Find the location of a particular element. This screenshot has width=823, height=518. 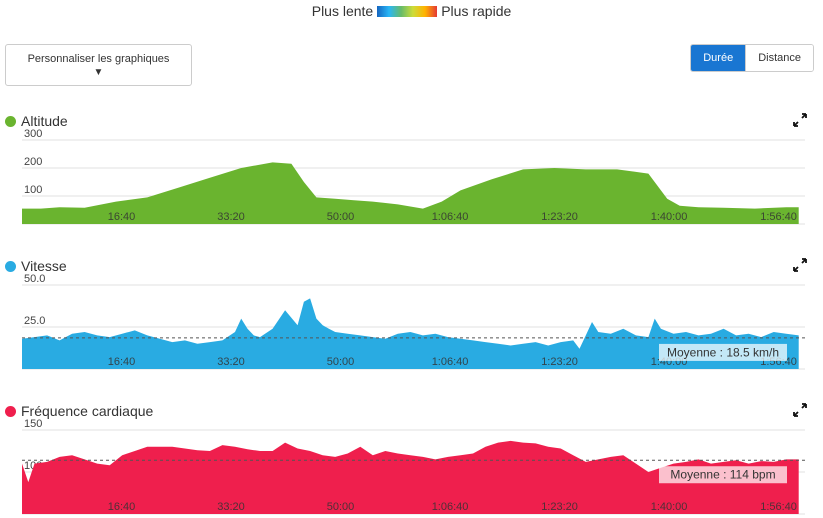

speed-area-series is located at coordinates (410, 333).